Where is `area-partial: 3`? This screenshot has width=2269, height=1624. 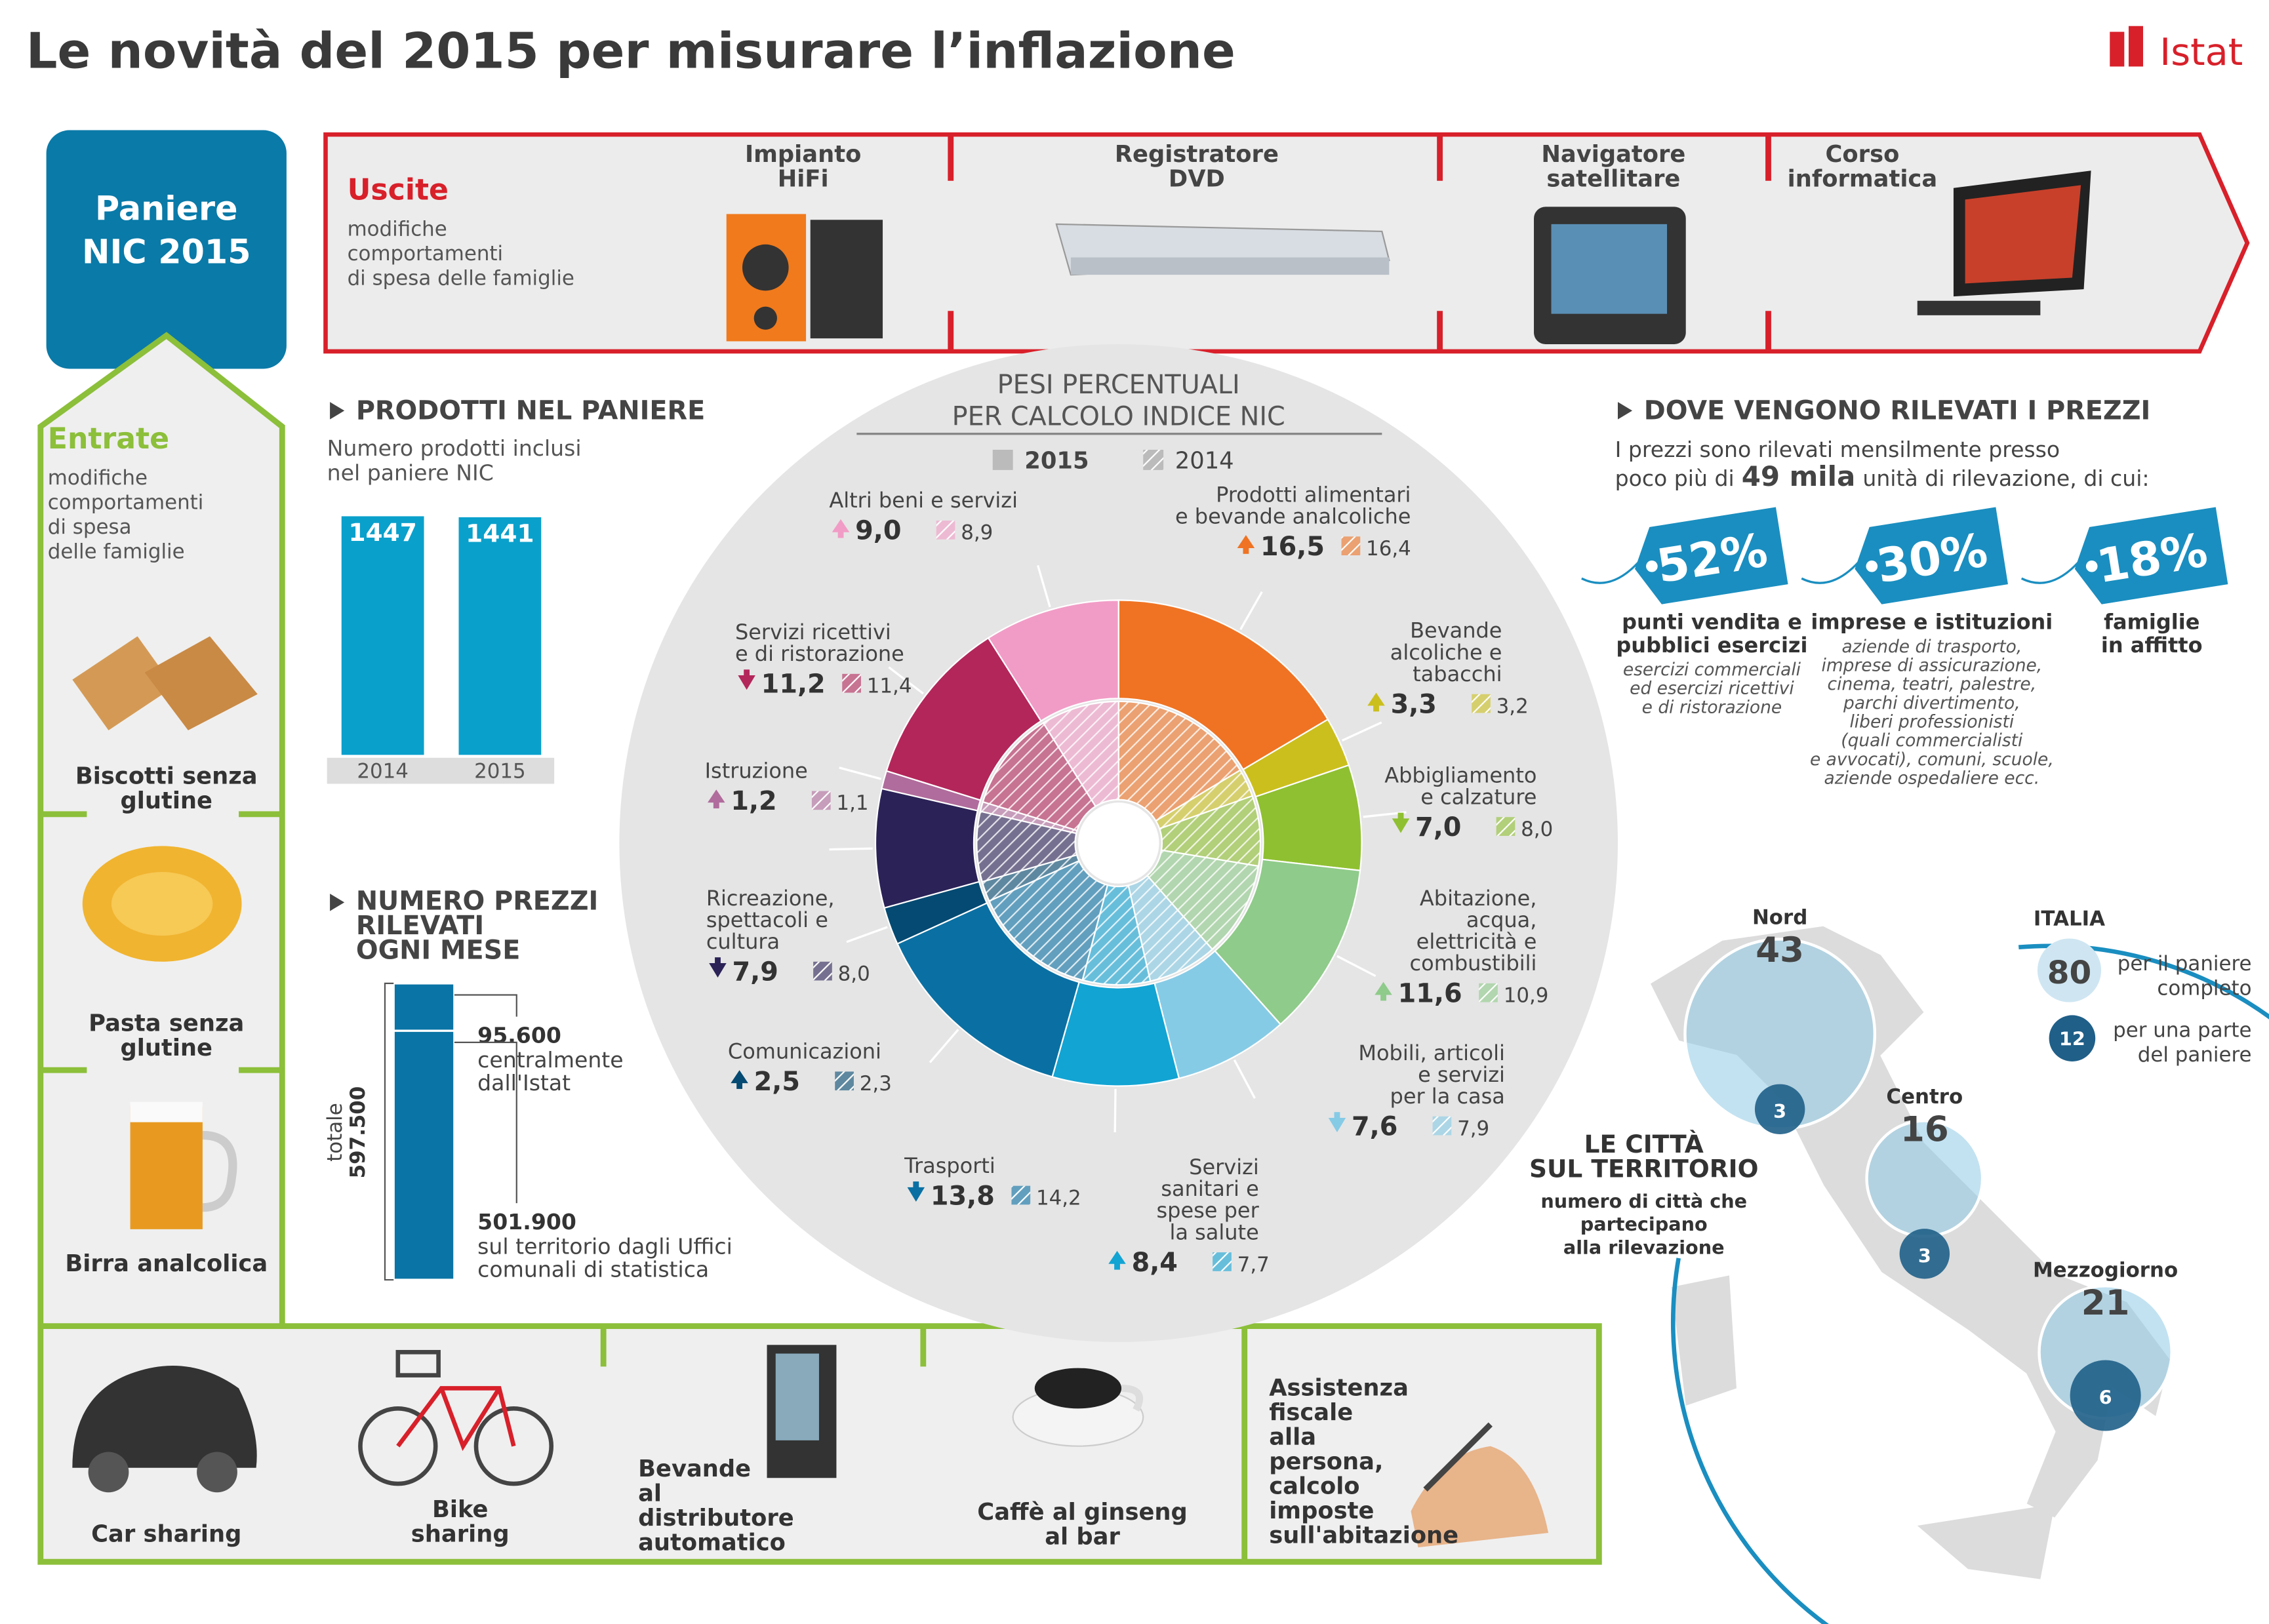 area-partial: 3 is located at coordinates (1924, 1256).